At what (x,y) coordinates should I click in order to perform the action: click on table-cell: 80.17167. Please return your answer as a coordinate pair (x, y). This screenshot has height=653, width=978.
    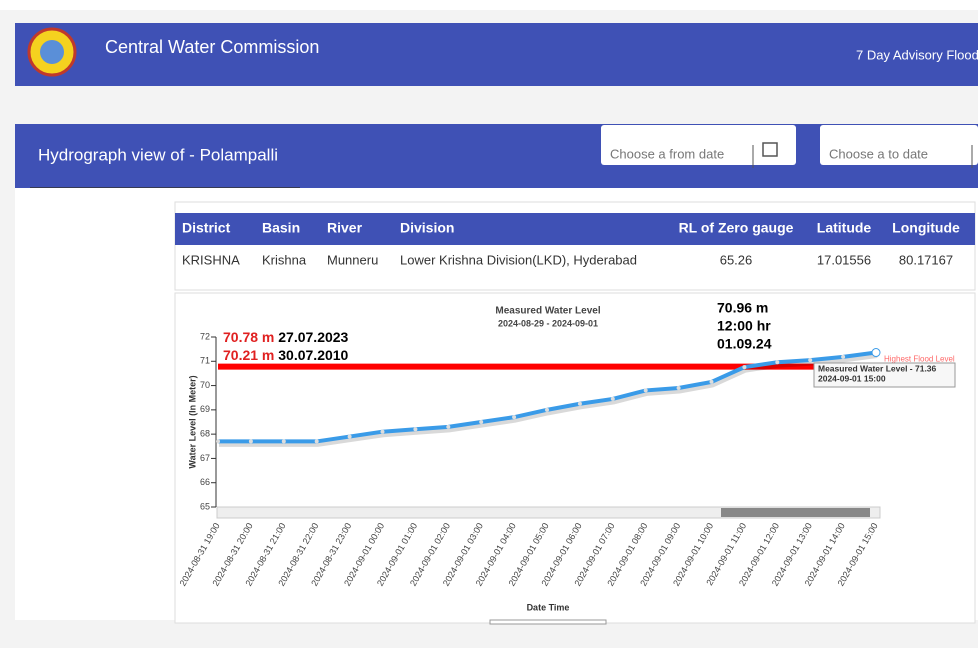
    Looking at the image, I should click on (926, 259).